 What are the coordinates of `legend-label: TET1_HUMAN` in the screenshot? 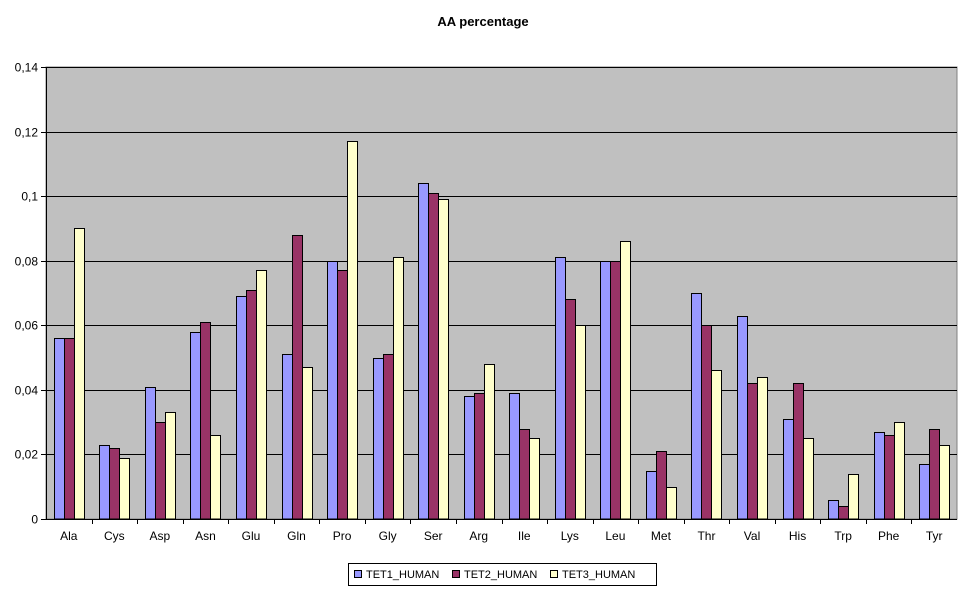 It's located at (402, 575).